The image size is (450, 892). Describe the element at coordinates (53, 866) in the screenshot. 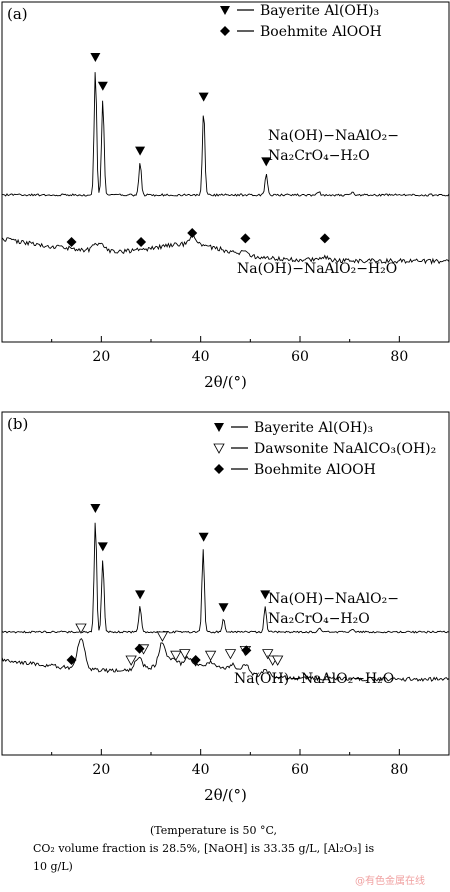

I see `caption-line-3: 10 g/L)` at that location.